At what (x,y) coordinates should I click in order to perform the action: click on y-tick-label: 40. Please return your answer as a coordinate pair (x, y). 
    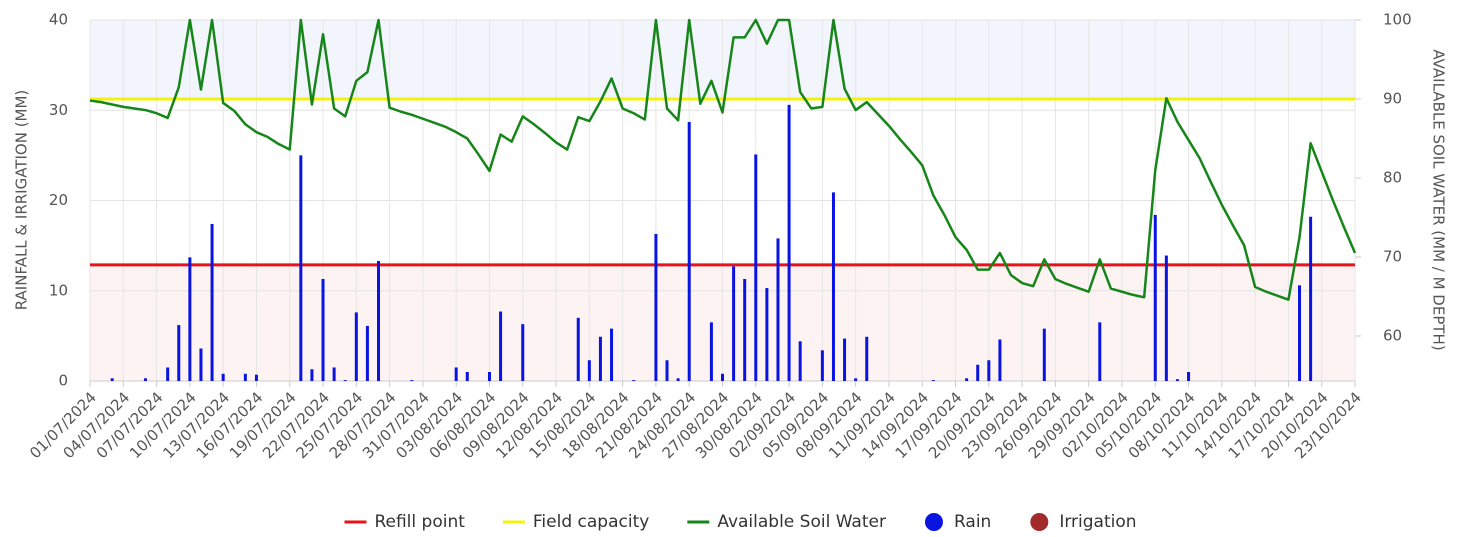
    Looking at the image, I should click on (58, 20).